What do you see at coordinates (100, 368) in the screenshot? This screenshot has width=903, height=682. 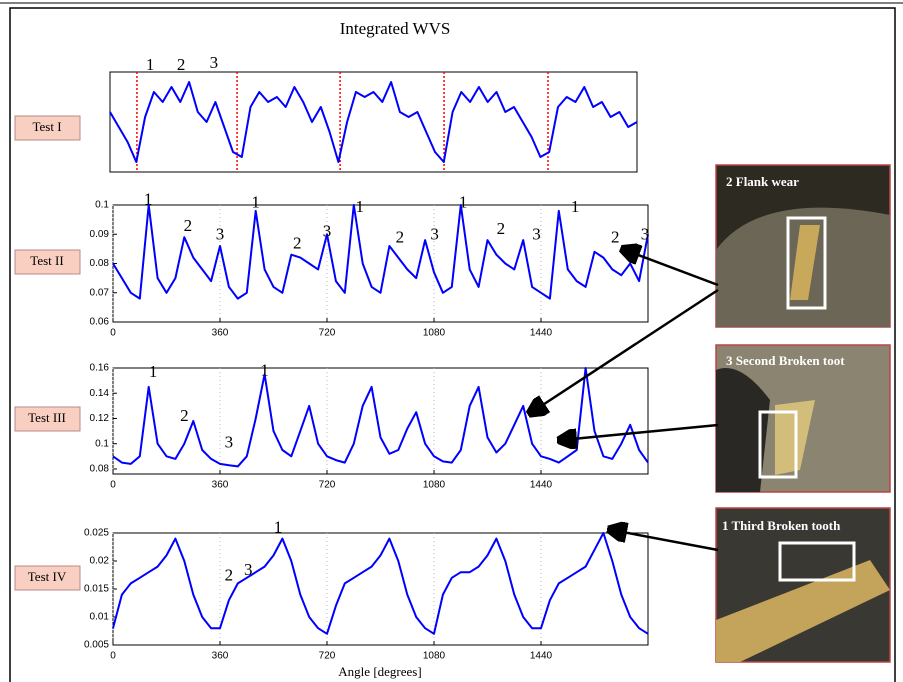 I see `y-tick-label: 0.16` at bounding box center [100, 368].